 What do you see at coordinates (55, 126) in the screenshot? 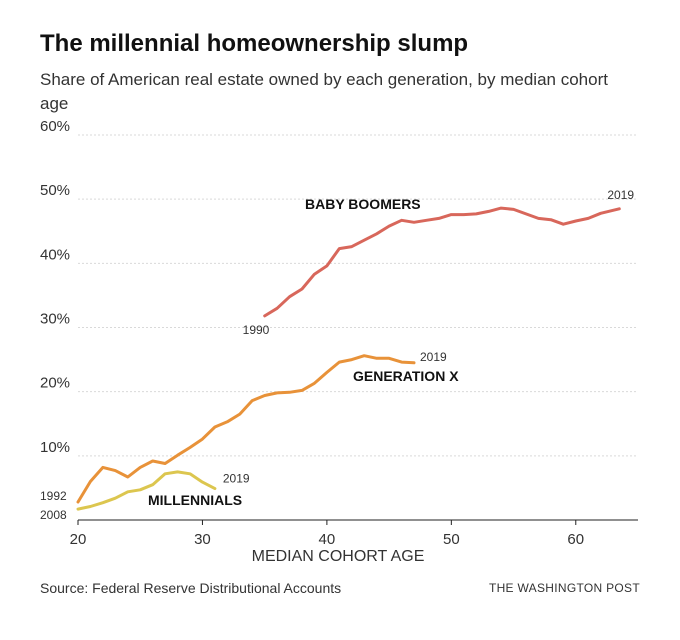
I see `y-tick-label-60: 60%` at bounding box center [55, 126].